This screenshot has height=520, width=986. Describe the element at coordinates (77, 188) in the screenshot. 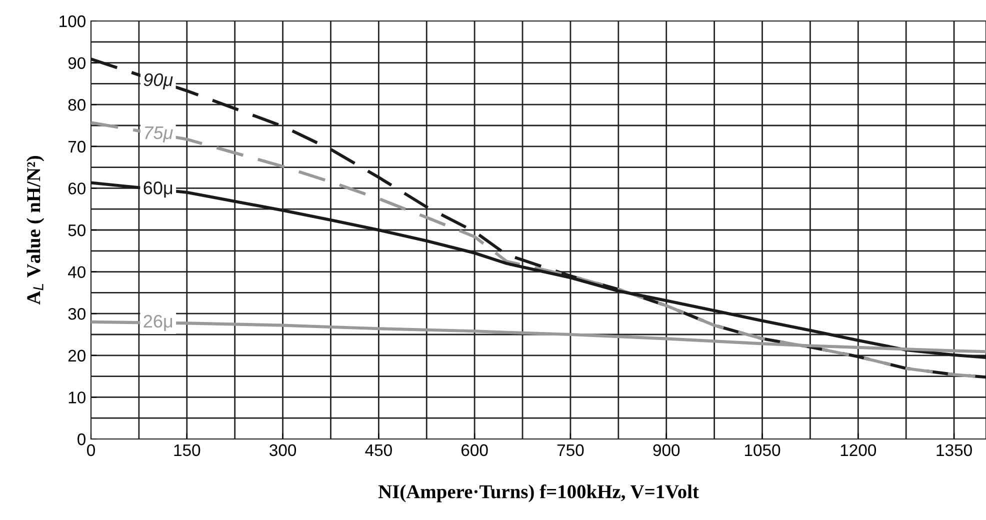

I see `y-tick-label: 60` at that location.